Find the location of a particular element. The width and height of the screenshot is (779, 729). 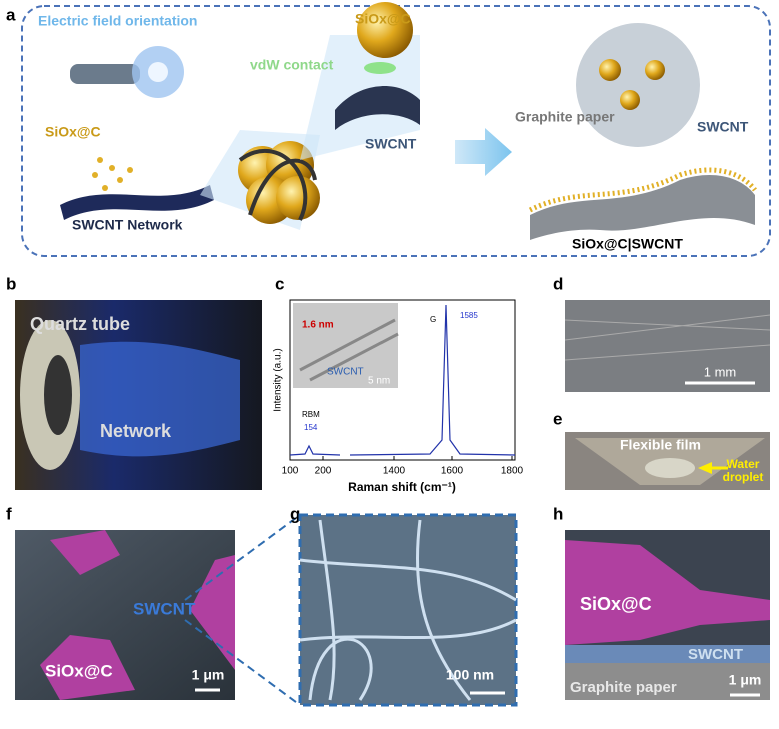

inset-label: SWCNT is located at coordinates (345, 372).